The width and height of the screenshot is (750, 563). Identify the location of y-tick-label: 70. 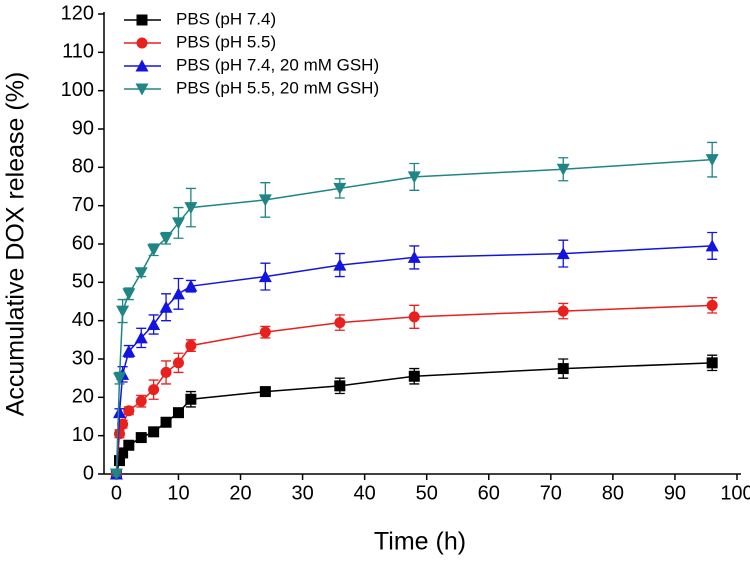
(83, 205).